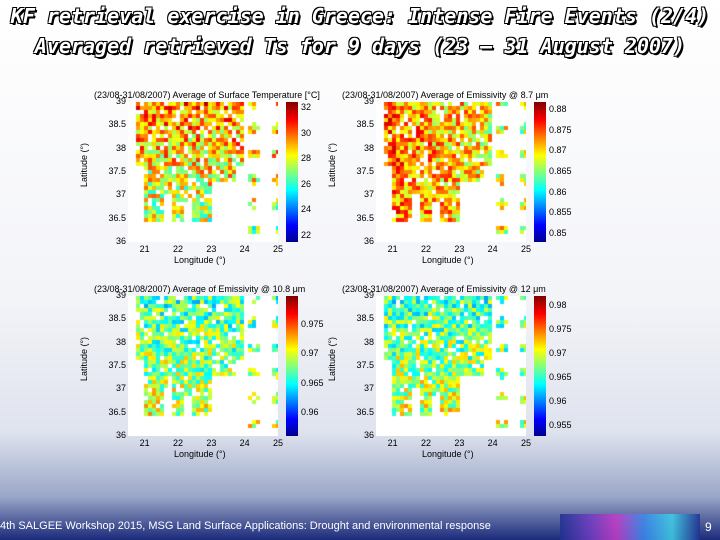 This screenshot has height=540, width=720. What do you see at coordinates (560, 212) in the screenshot?
I see `colorbar-tick-label: 0.855` at bounding box center [560, 212].